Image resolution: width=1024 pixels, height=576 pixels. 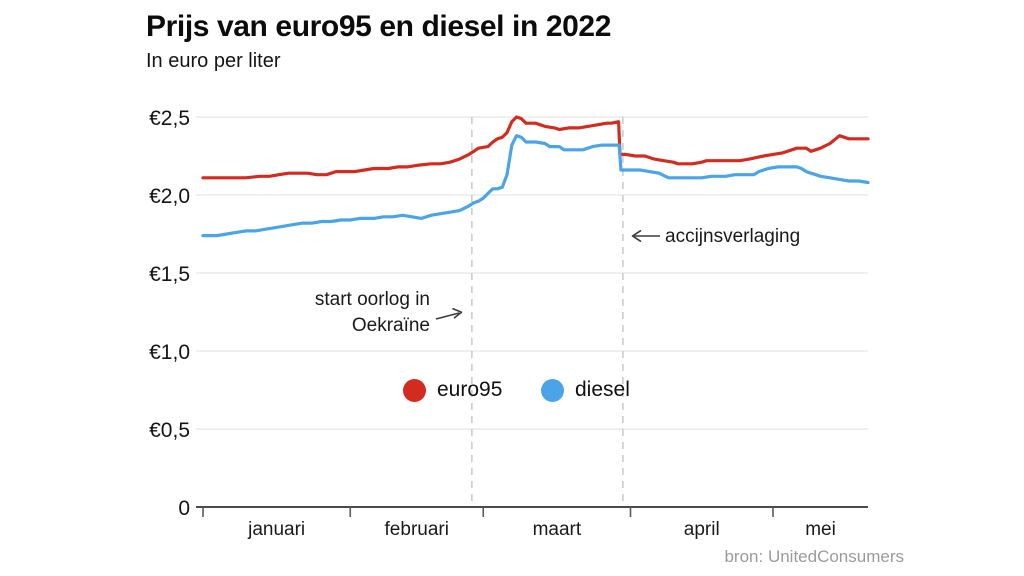 I want to click on y-tick-label: €0,5, so click(x=169, y=430).